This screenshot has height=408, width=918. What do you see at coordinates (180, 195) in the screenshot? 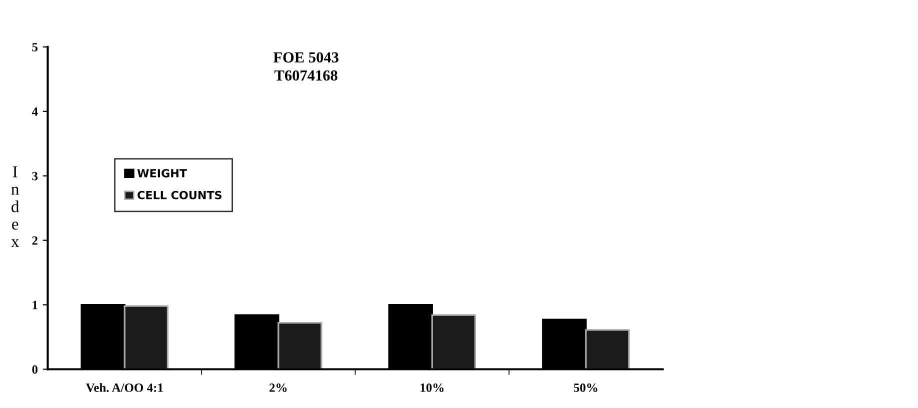
I see `legend-label: CELL COUNTS` at bounding box center [180, 195].